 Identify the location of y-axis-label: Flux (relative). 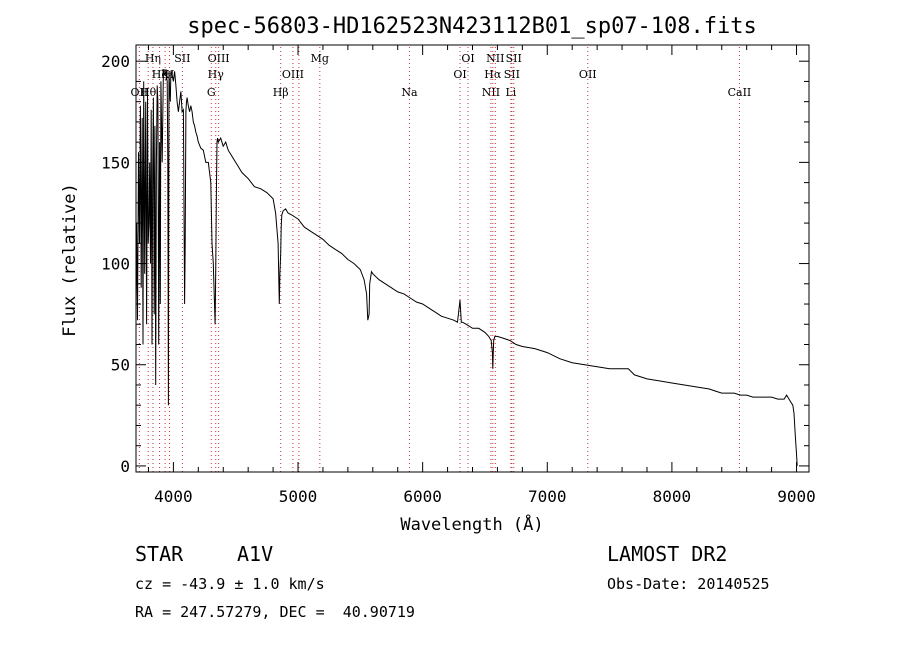
(70, 260).